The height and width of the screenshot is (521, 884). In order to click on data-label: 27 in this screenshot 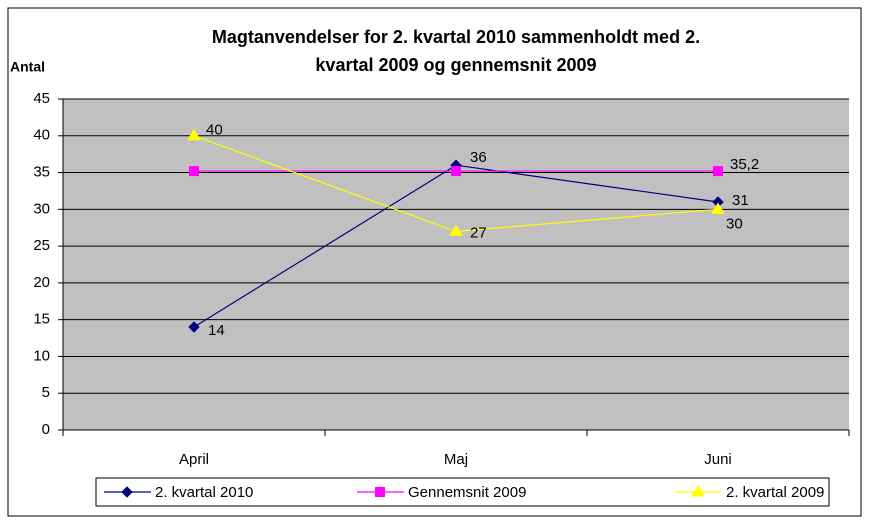, I will do `click(478, 232)`.